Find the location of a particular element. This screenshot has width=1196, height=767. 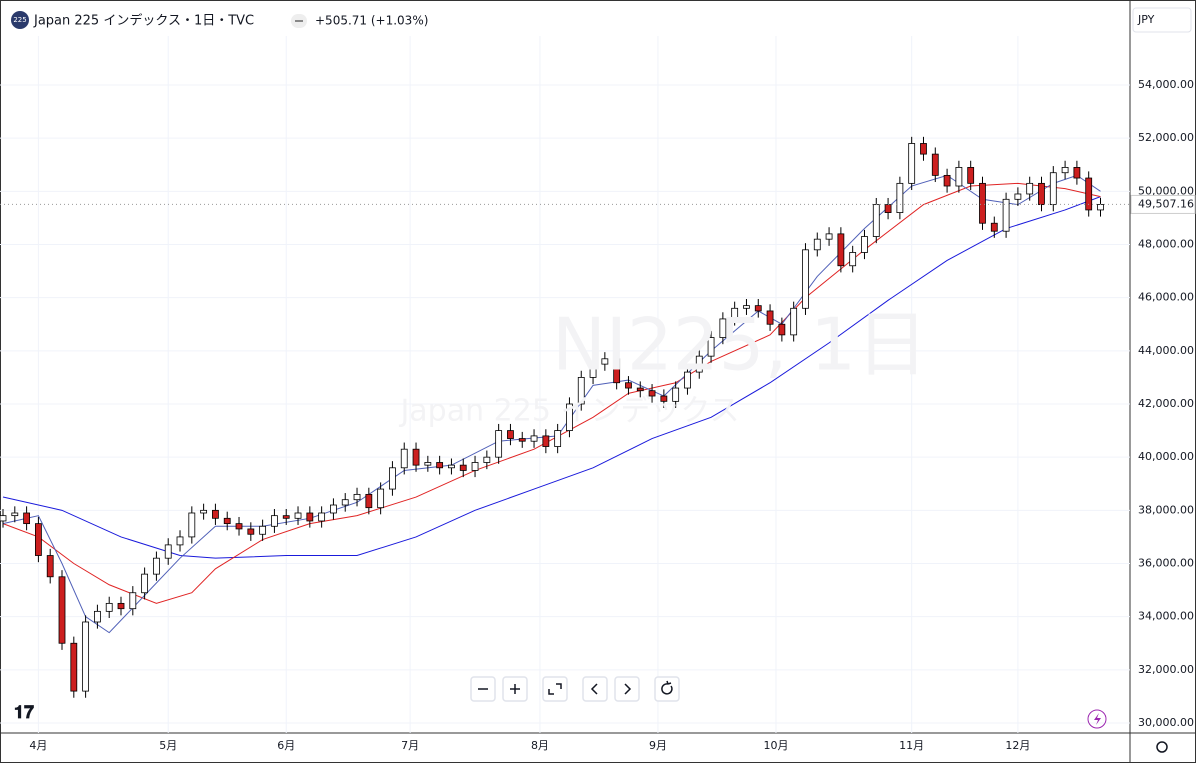

settings is located at coordinates (1162, 747).